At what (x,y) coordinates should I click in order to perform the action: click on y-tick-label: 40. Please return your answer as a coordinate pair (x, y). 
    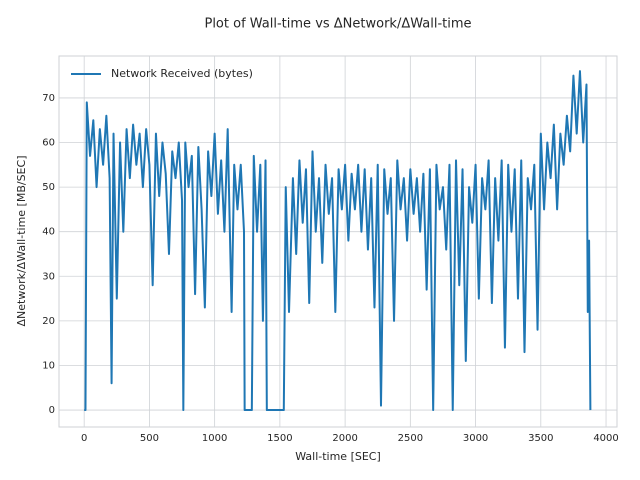
    Looking at the image, I should click on (48, 232).